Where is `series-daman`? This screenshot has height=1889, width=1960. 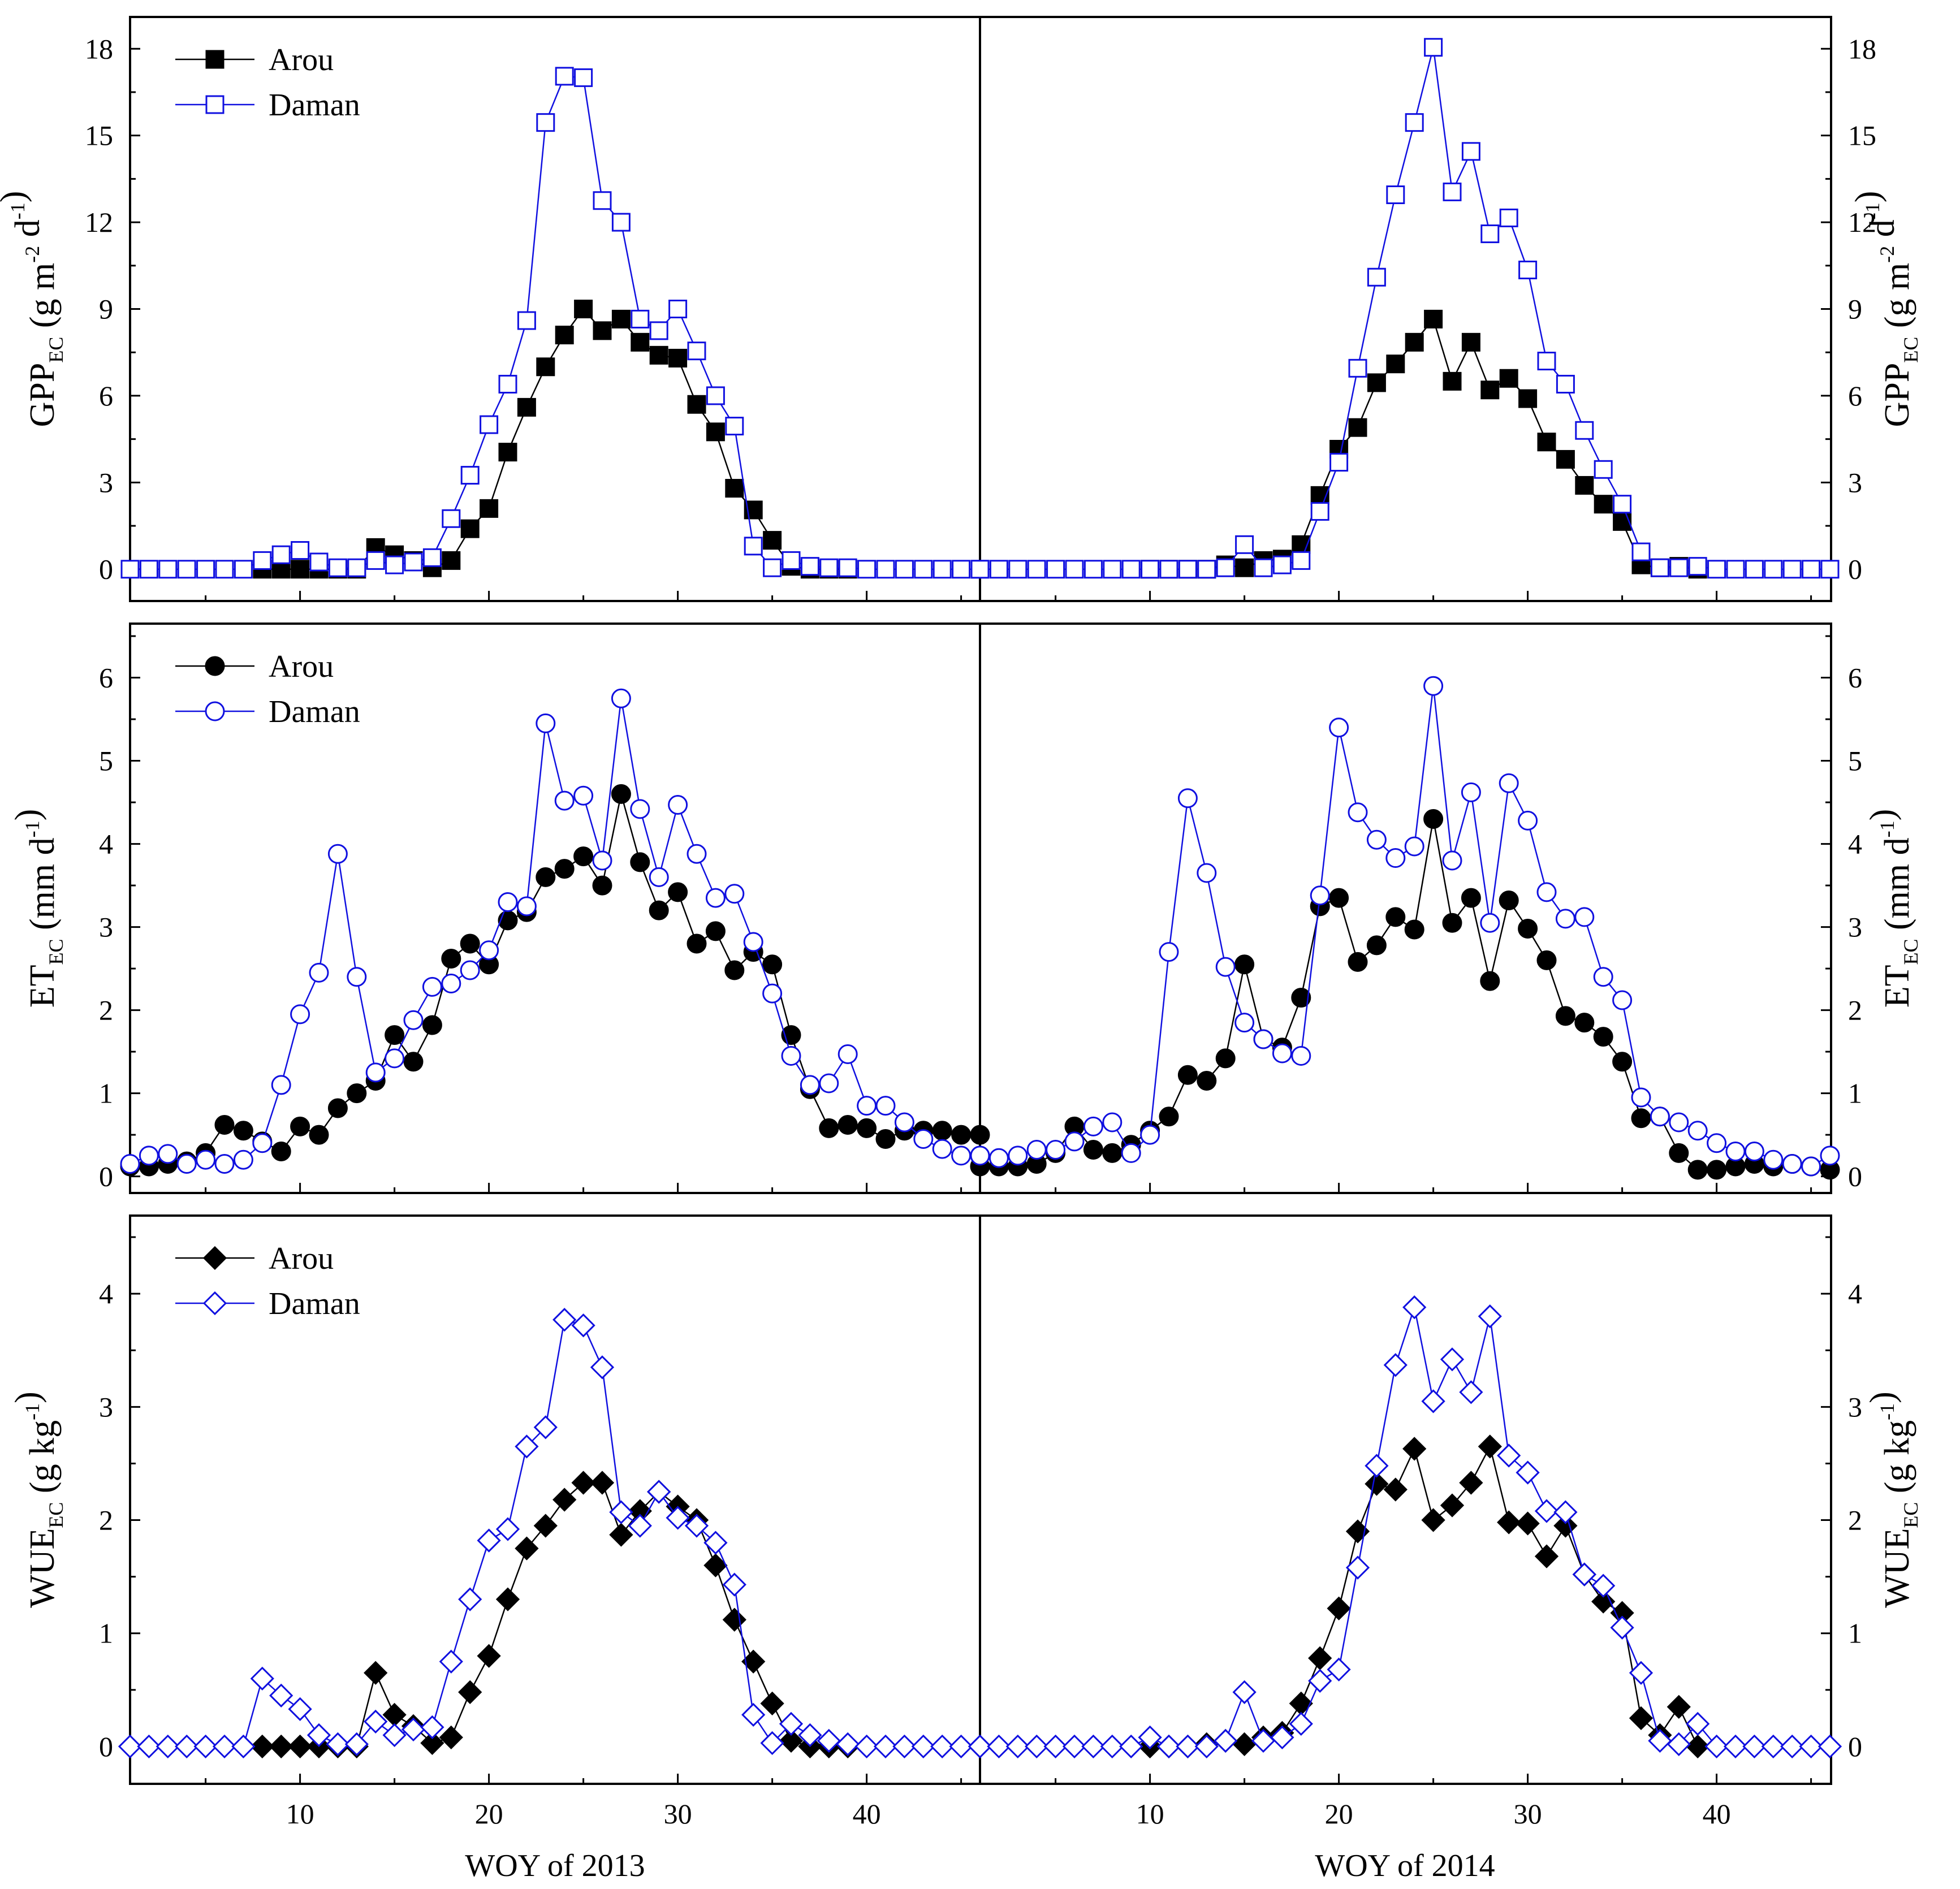
series-daman is located at coordinates (1405, 308).